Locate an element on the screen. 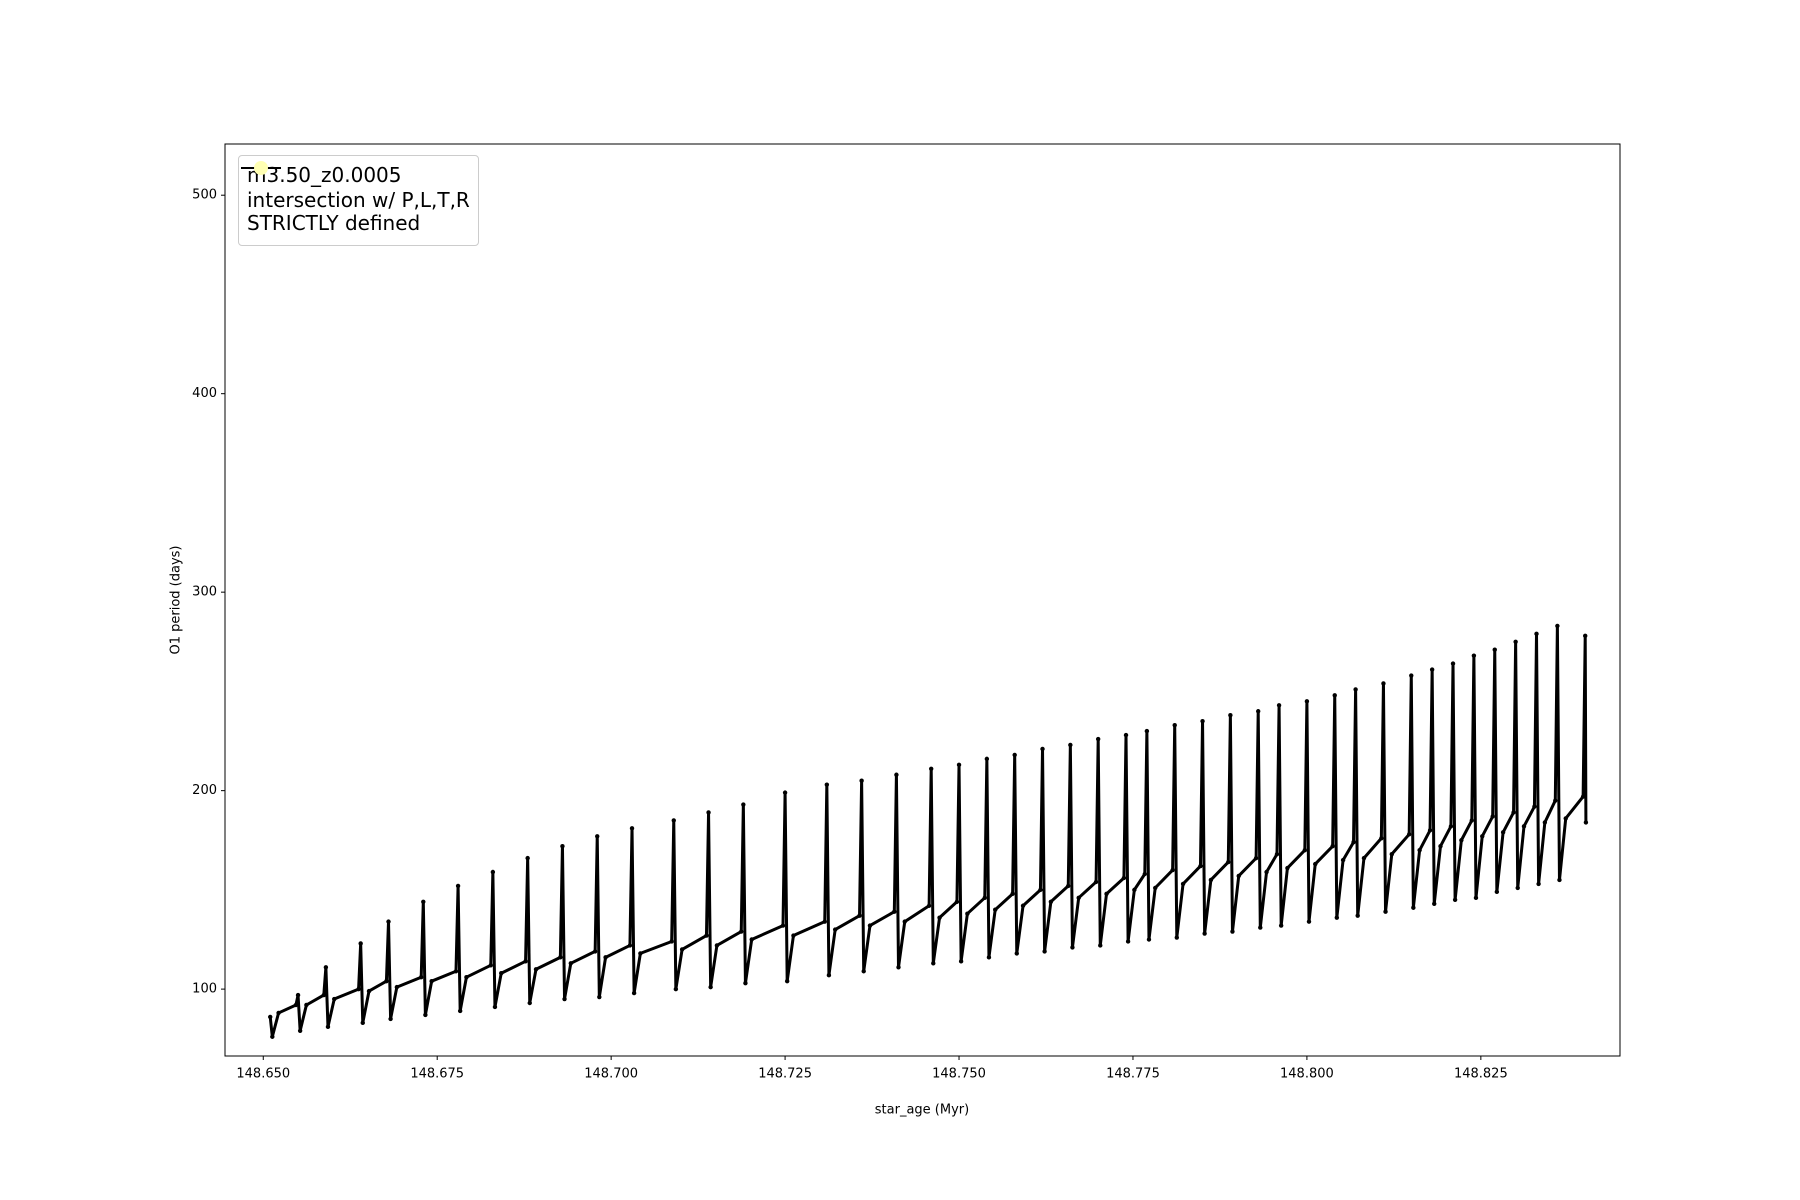 Image resolution: width=1800 pixels, height=1200 pixels. legend-entry: intersection w/ P,L,T,R STRICTLY defined is located at coordinates (358, 198).